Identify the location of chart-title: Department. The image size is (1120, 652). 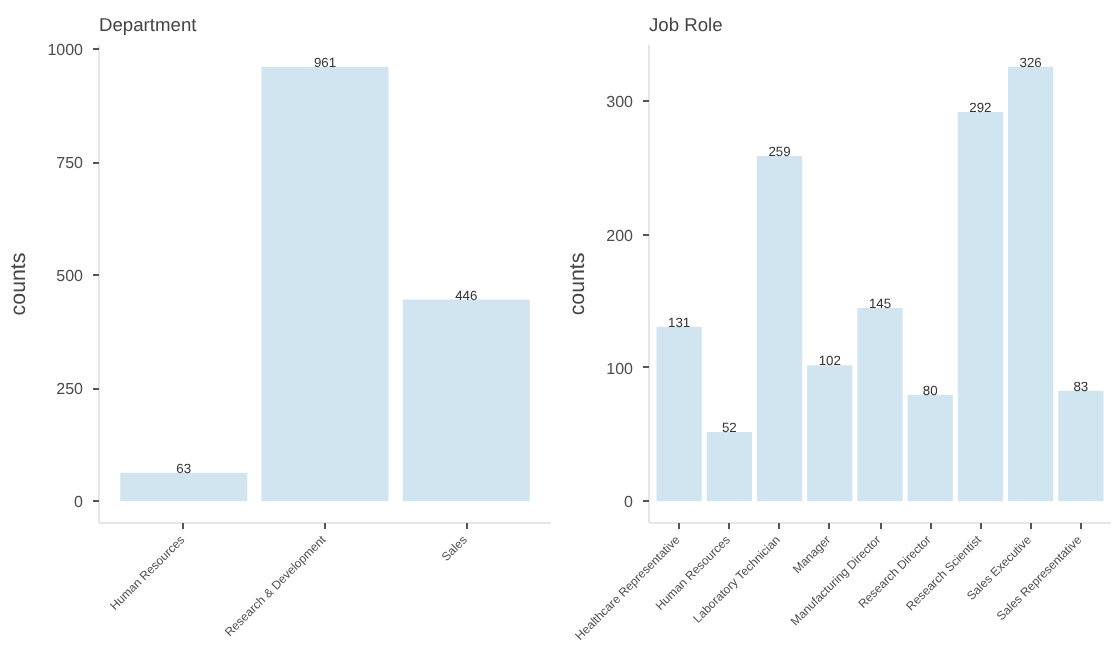
(148, 25).